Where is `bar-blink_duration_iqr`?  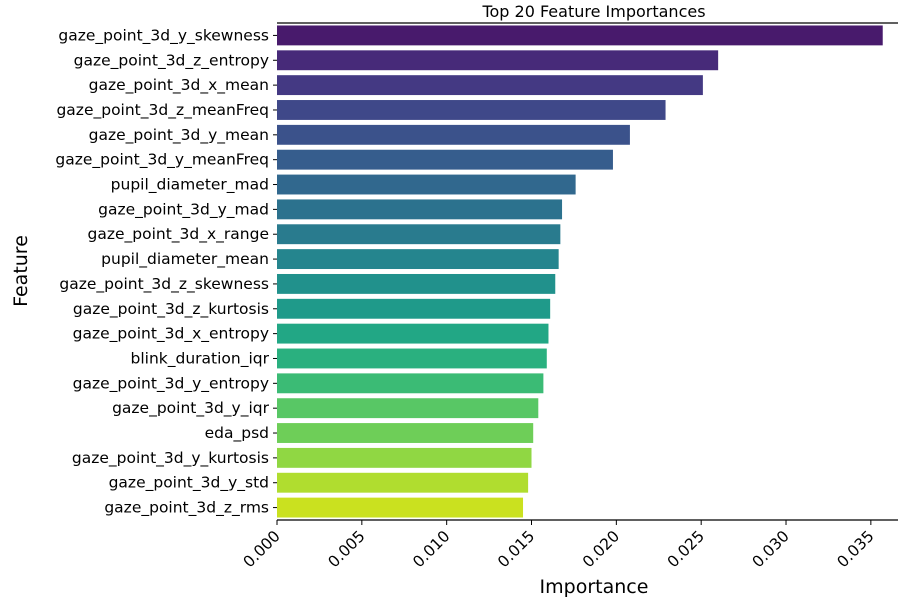 bar-blink_duration_iqr is located at coordinates (412, 358).